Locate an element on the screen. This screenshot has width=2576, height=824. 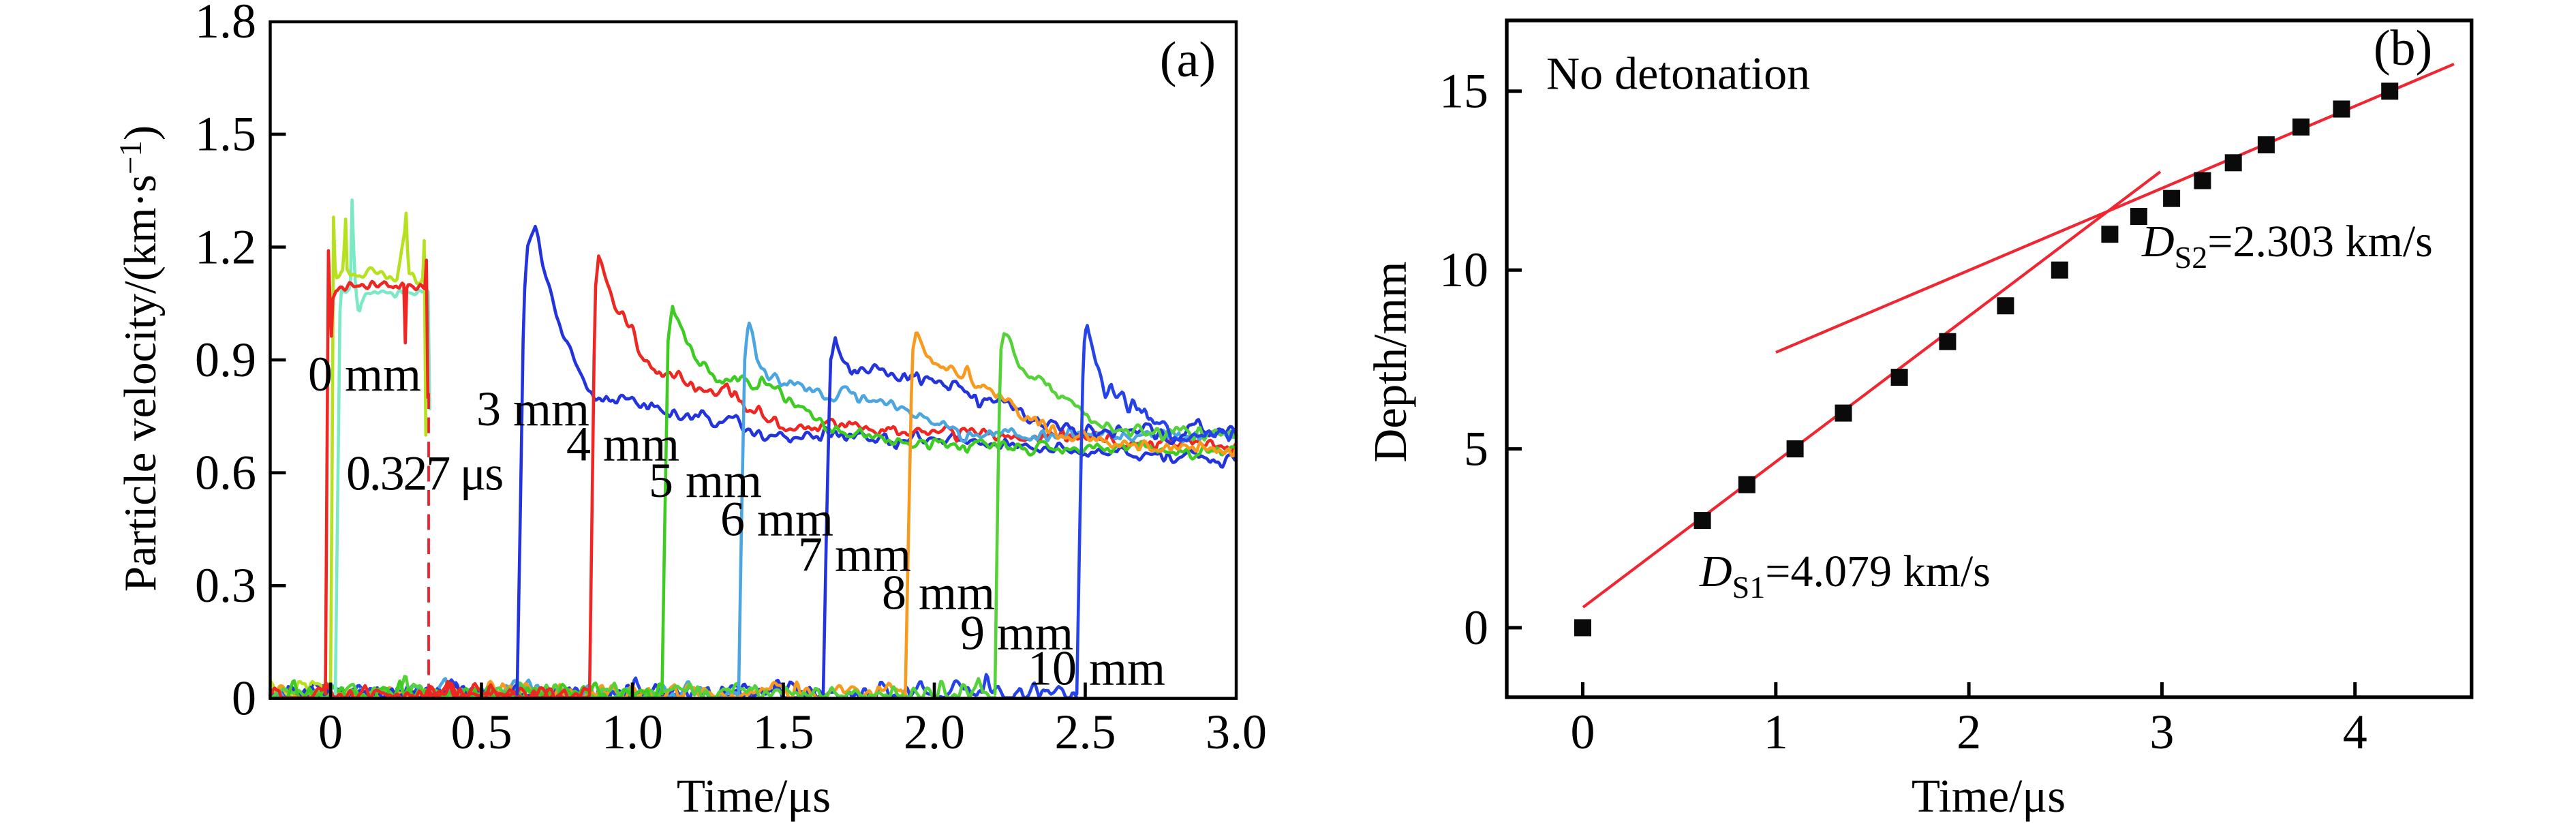
svg-text: 1 is located at coordinates (1776, 732).